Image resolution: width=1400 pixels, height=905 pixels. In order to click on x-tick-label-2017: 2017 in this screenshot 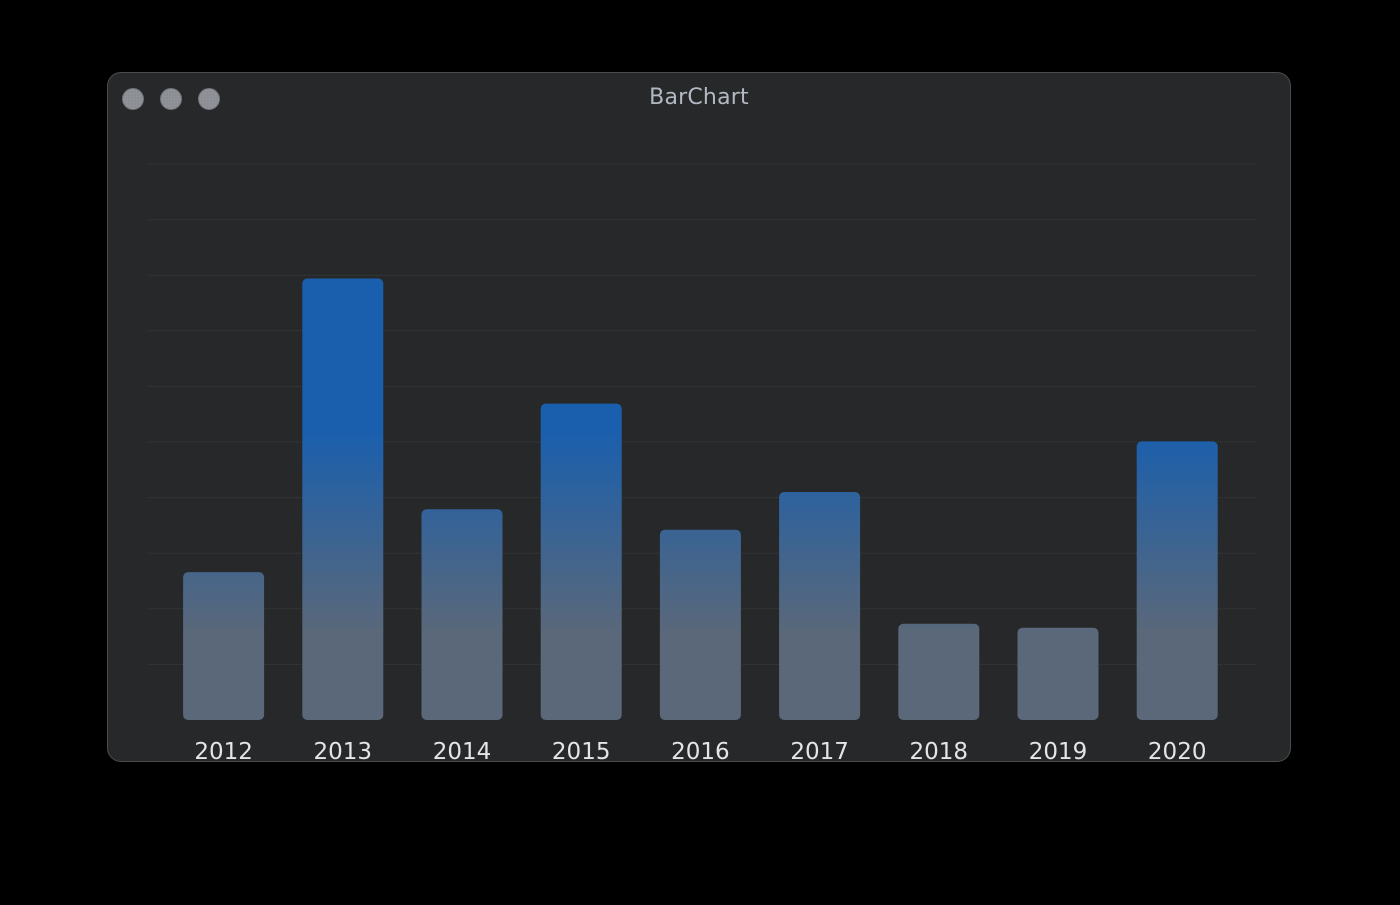, I will do `click(819, 750)`.